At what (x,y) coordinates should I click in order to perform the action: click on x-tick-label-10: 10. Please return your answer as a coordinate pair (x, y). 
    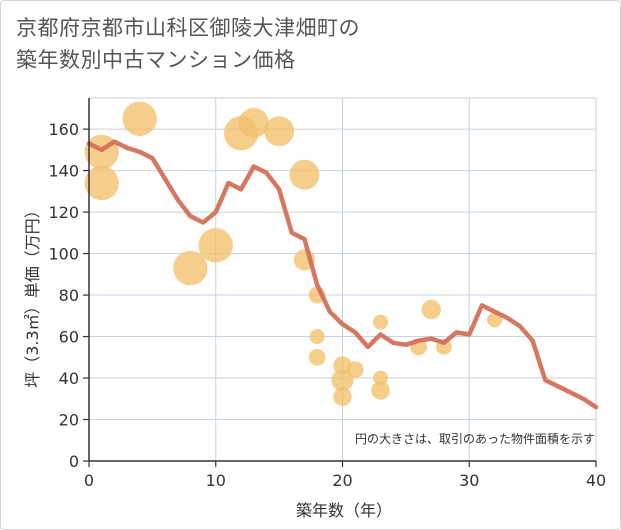
    Looking at the image, I should click on (216, 480).